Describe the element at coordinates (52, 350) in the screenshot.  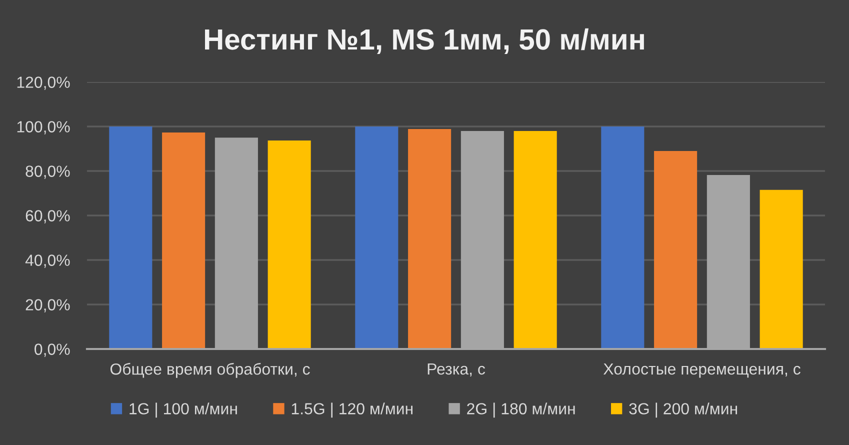
I see `y-tick-label: 0,0%` at that location.